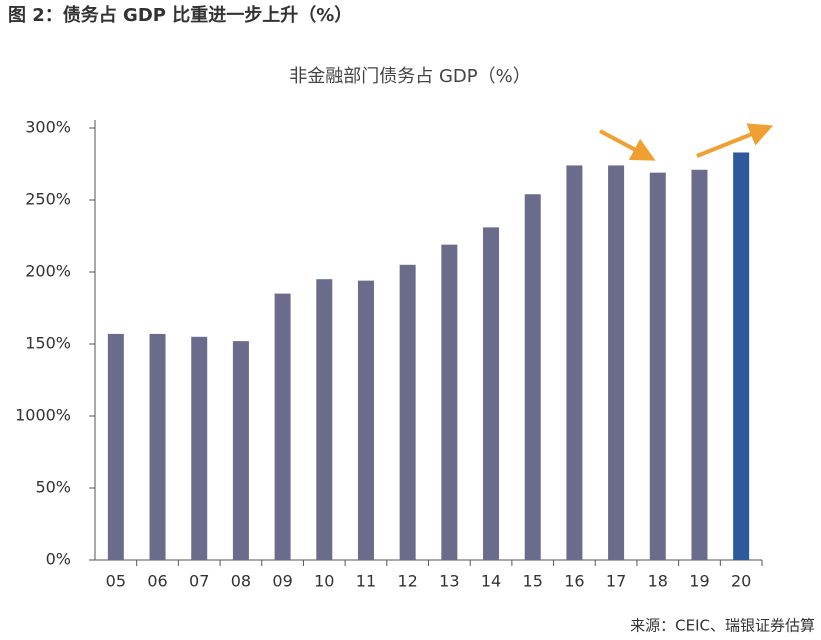  What do you see at coordinates (407, 581) in the screenshot?
I see `x-tick-label: 12` at bounding box center [407, 581].